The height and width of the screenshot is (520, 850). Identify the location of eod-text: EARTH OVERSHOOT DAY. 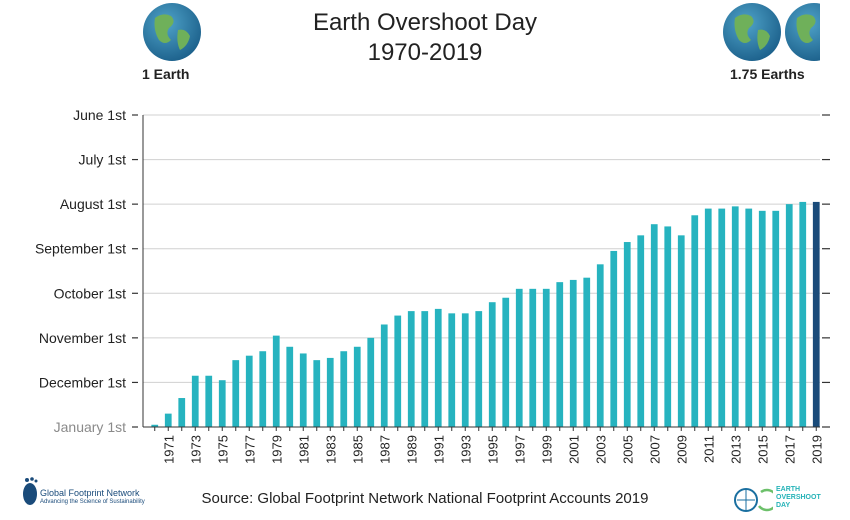
(806, 498).